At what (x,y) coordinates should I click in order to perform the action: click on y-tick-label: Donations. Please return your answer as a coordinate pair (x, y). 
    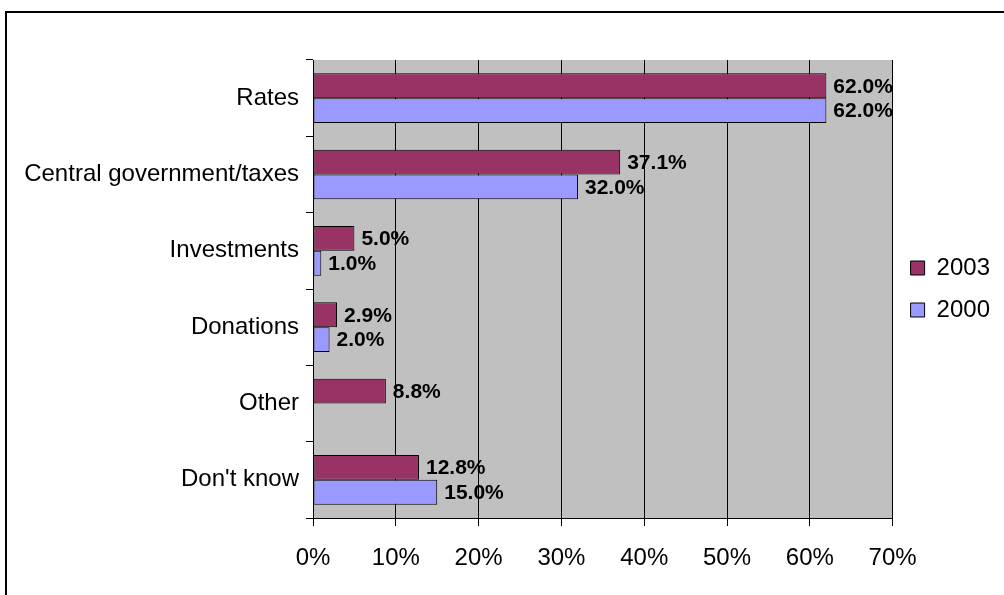
    Looking at the image, I should click on (244, 325).